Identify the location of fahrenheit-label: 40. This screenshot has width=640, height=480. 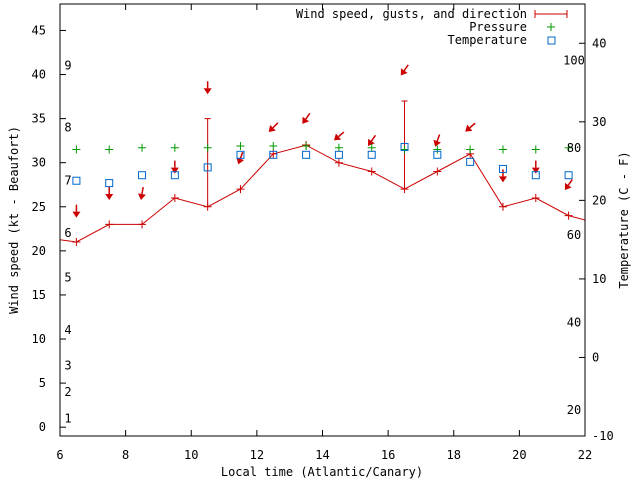
(574, 323).